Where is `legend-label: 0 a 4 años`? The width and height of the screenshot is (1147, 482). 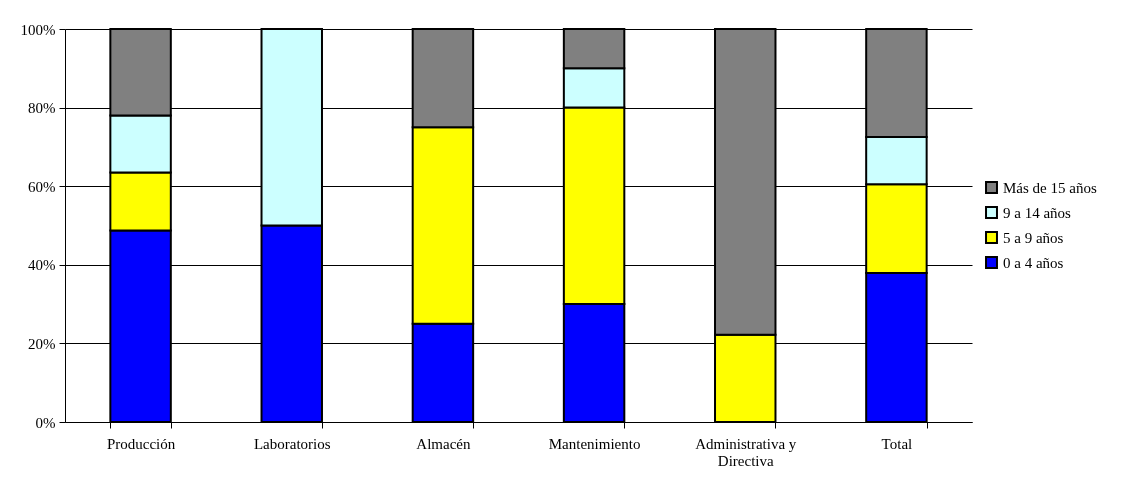 legend-label: 0 a 4 años is located at coordinates (1033, 262).